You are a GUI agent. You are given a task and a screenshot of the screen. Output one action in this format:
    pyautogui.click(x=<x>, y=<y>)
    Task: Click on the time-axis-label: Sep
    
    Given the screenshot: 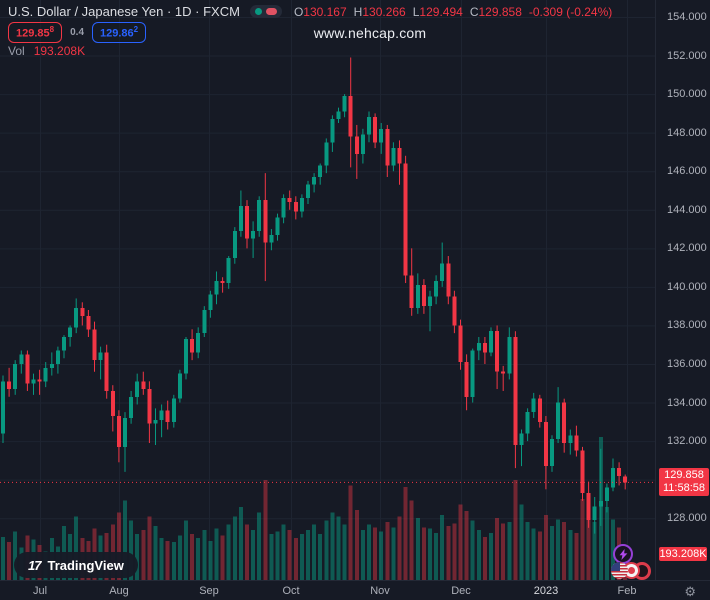 What is the action you would take?
    pyautogui.click(x=209, y=591)
    